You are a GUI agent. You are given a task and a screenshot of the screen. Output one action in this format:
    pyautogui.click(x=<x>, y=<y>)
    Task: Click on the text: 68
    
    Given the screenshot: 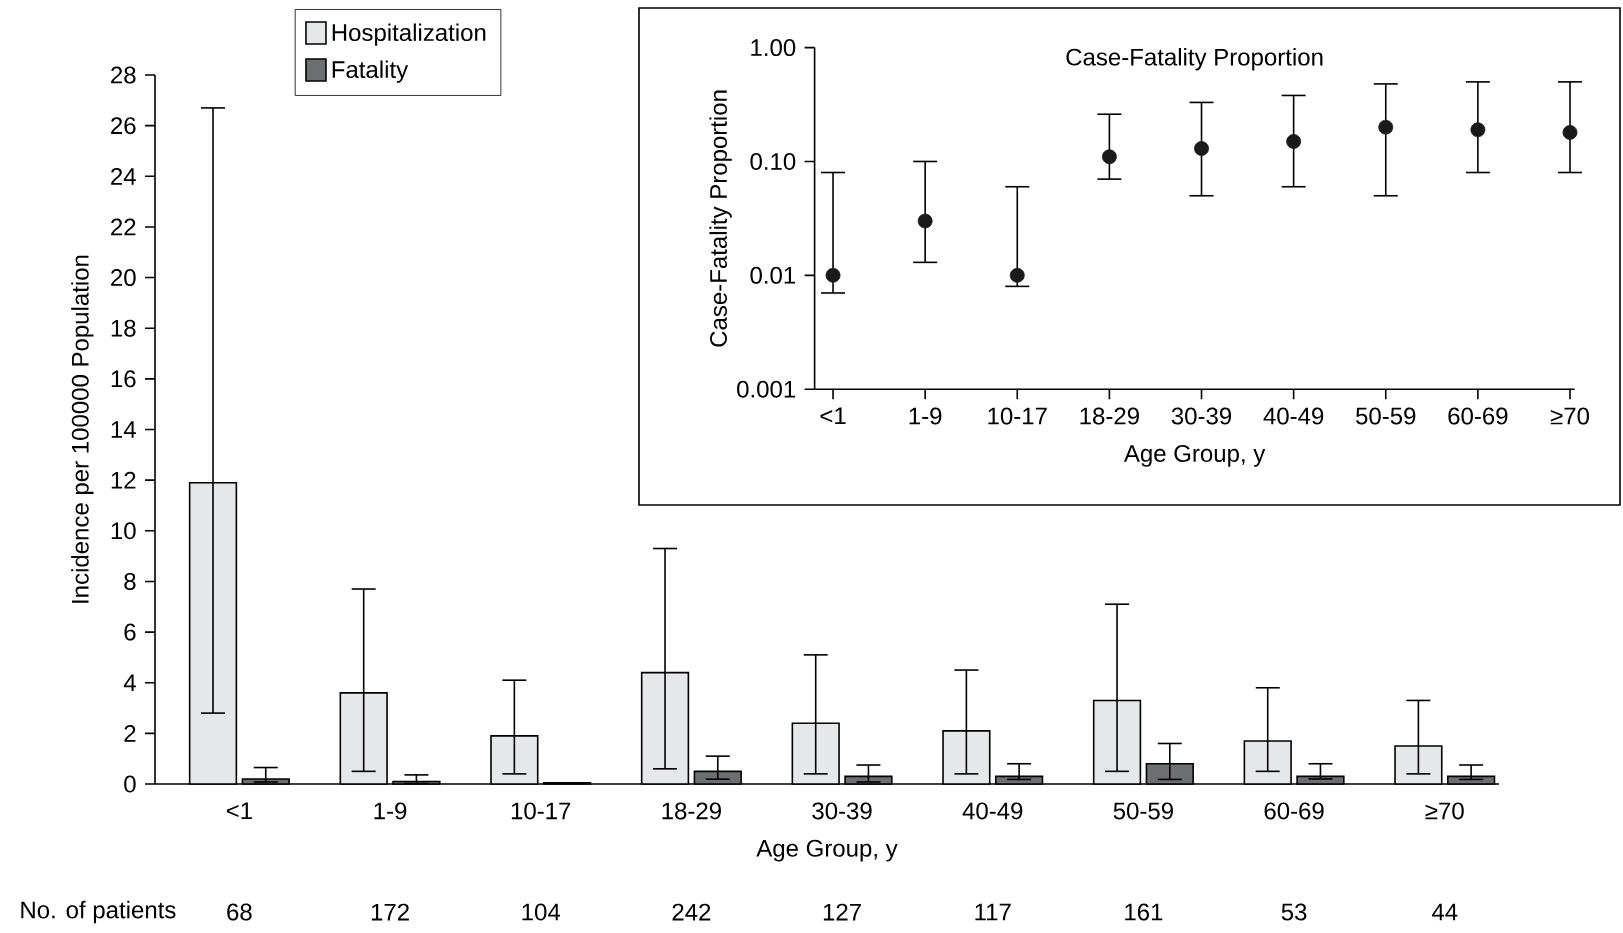 What is the action you would take?
    pyautogui.click(x=239, y=912)
    